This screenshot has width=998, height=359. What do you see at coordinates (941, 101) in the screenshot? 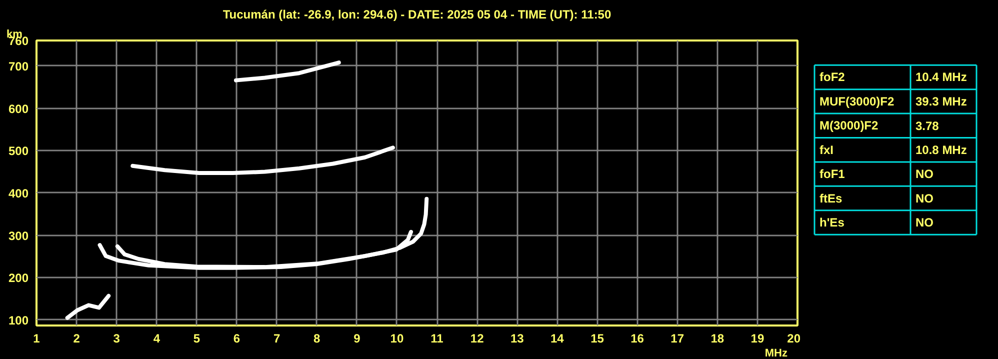
I see `text: 39.3 MHz` at bounding box center [941, 101].